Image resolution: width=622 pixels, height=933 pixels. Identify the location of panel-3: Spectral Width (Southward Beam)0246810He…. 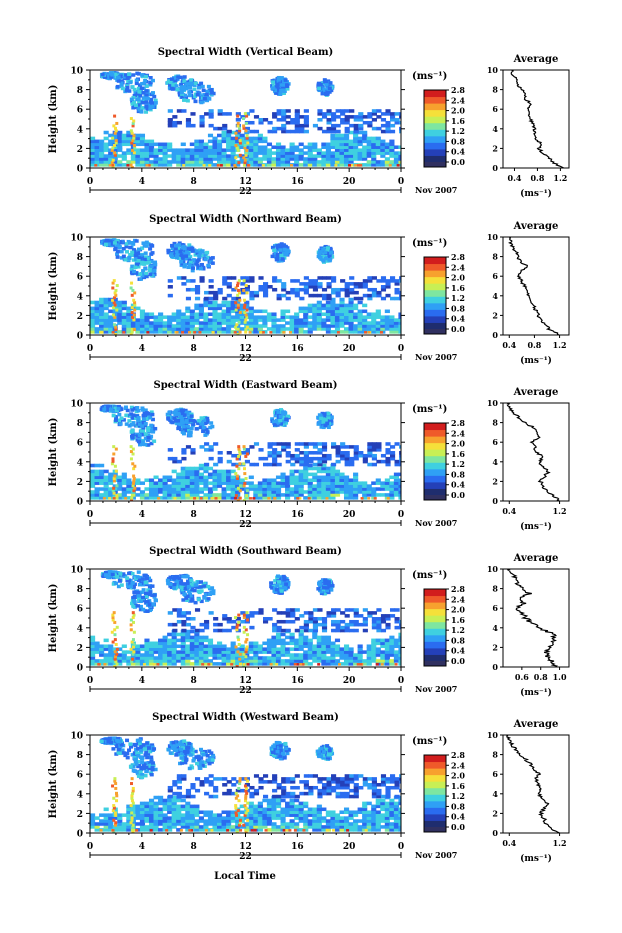
(308, 622).